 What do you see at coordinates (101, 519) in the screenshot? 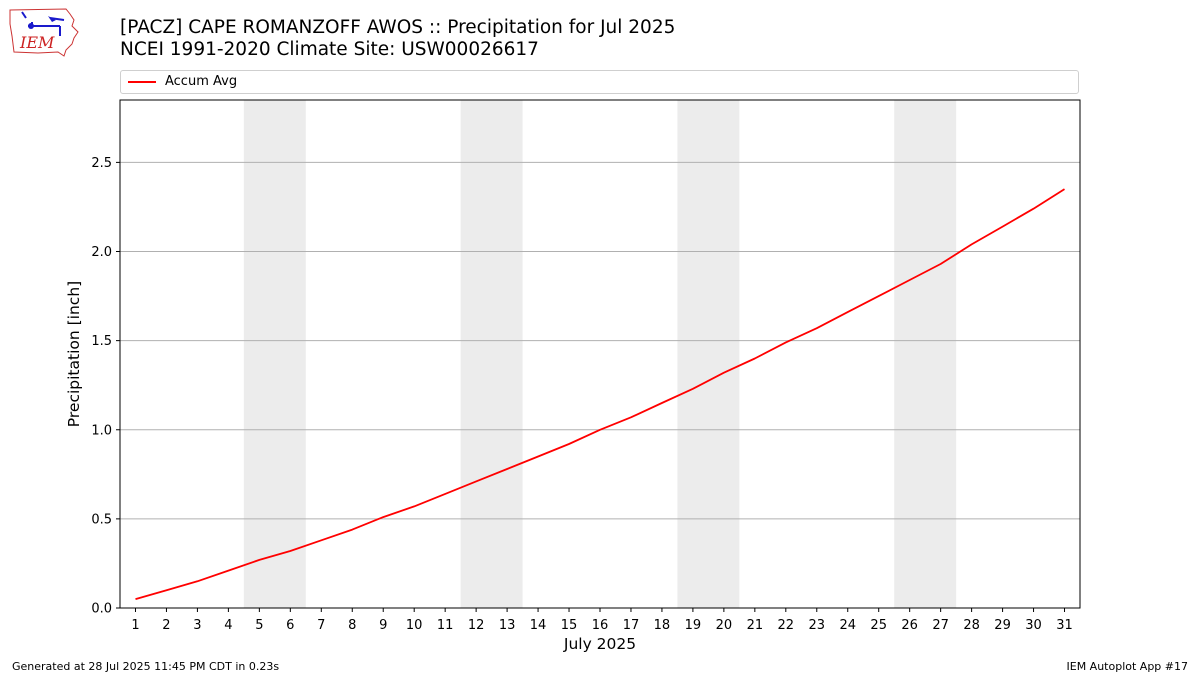
I see `y-tick-label: 0.5` at bounding box center [101, 519].